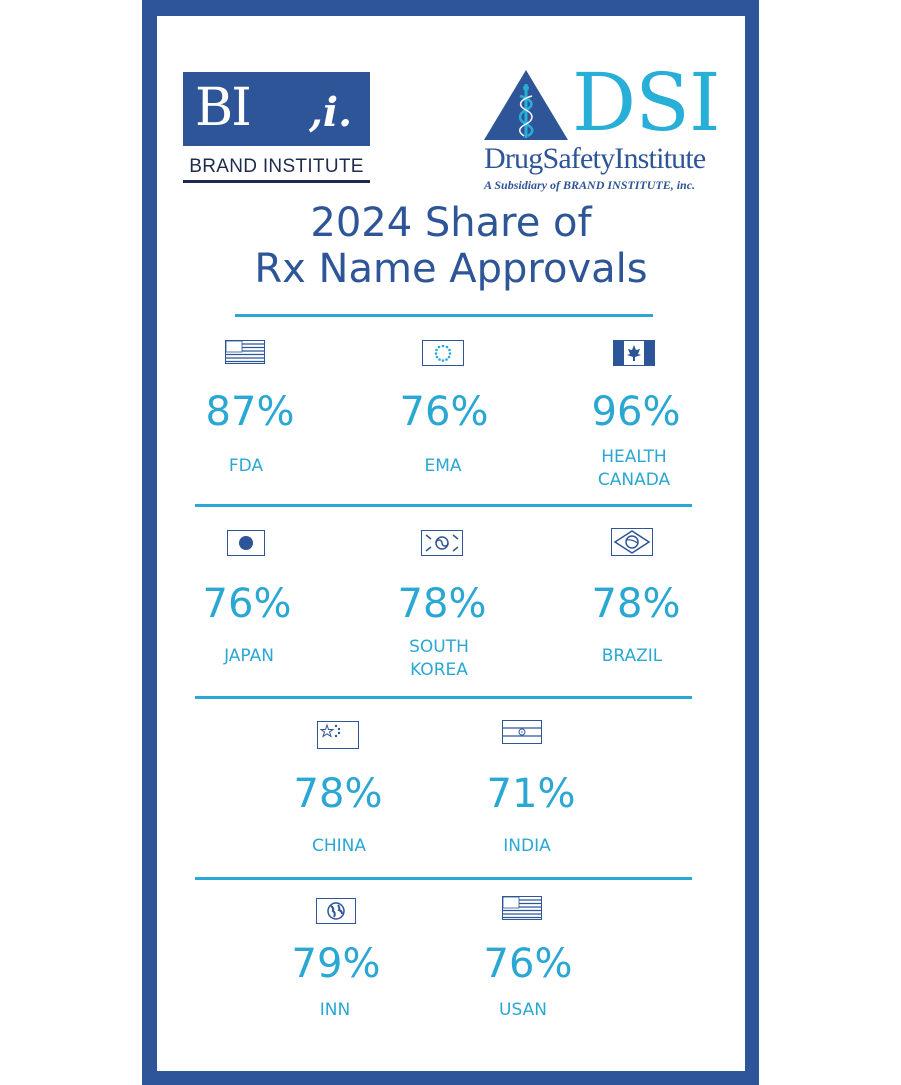  What do you see at coordinates (528, 964) in the screenshot?
I see `usan-percentage: 76%` at bounding box center [528, 964].